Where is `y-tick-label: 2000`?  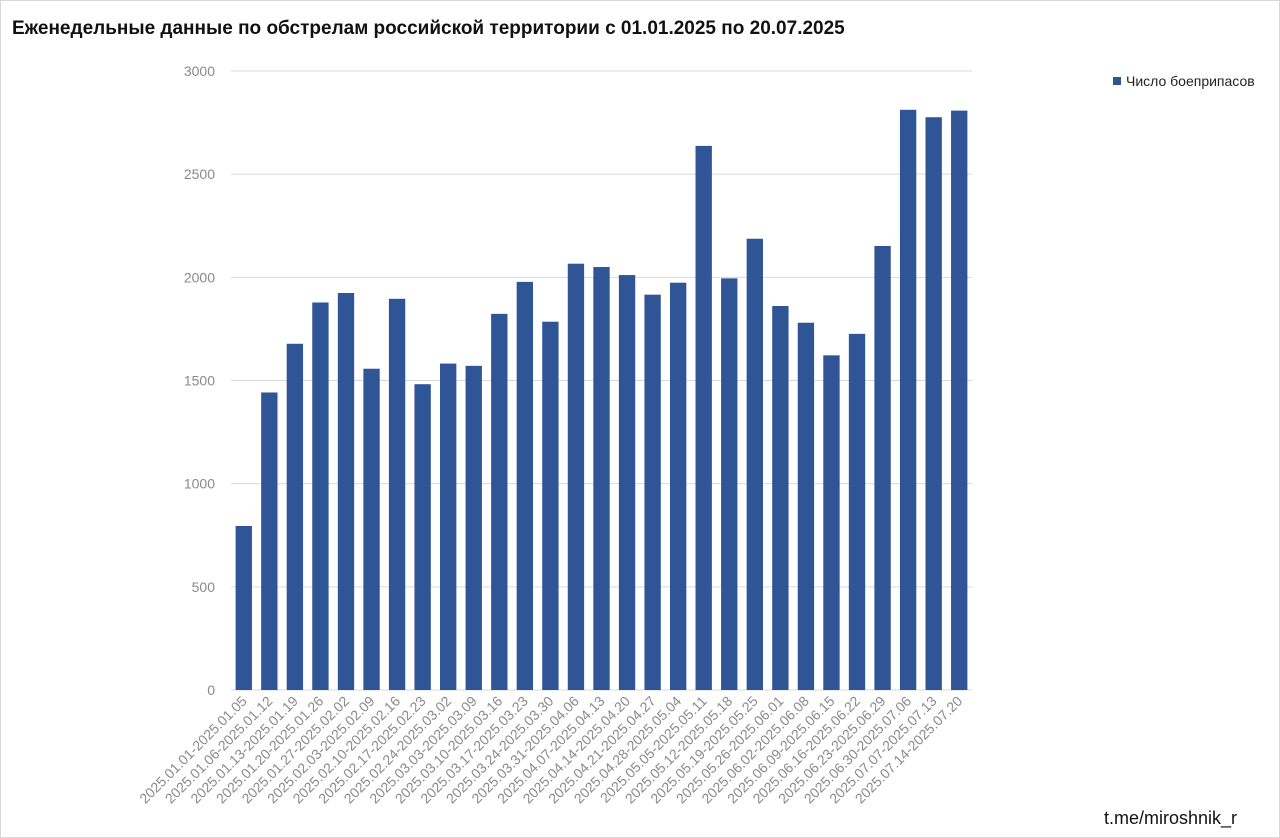 y-tick-label: 2000 is located at coordinates (199, 277).